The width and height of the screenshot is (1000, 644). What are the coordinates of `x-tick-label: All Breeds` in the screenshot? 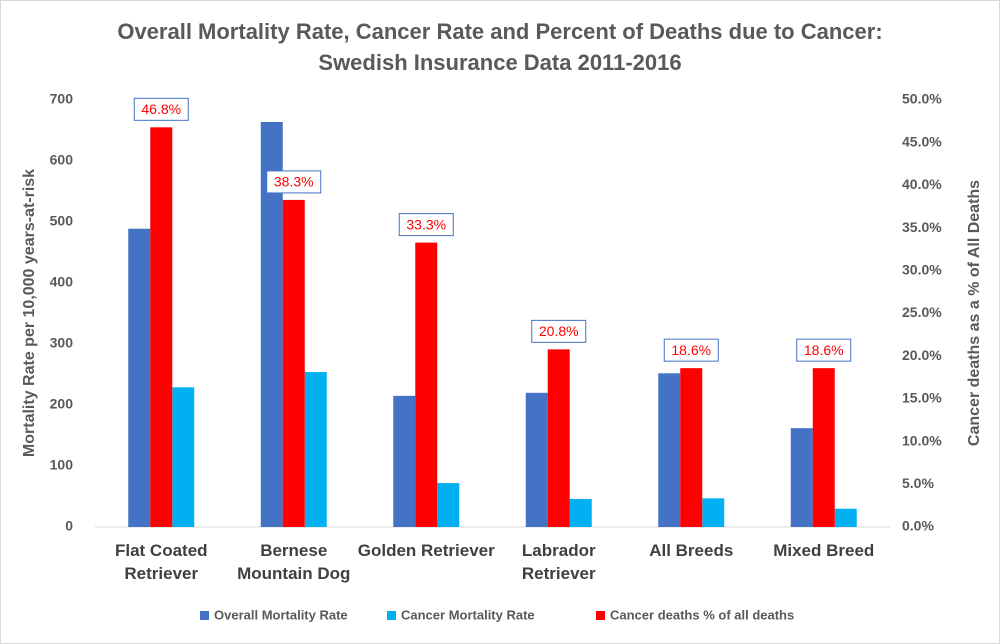 It's located at (691, 550).